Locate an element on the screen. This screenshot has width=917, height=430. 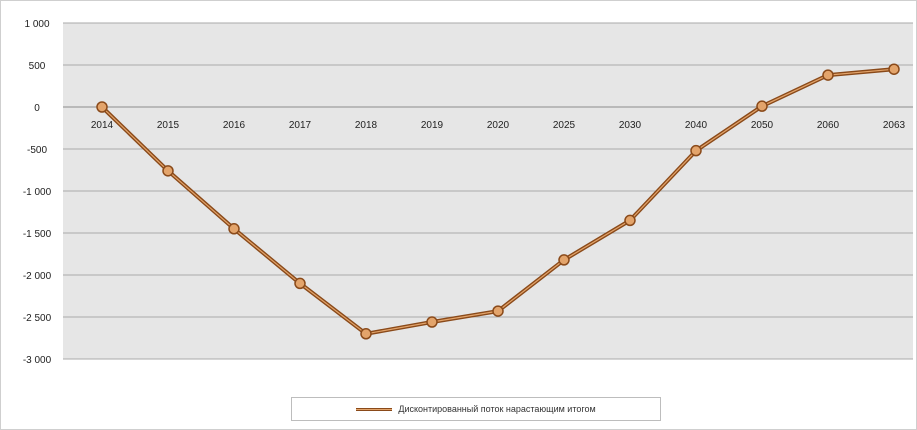
x-tick-label: 2017 is located at coordinates (300, 125).